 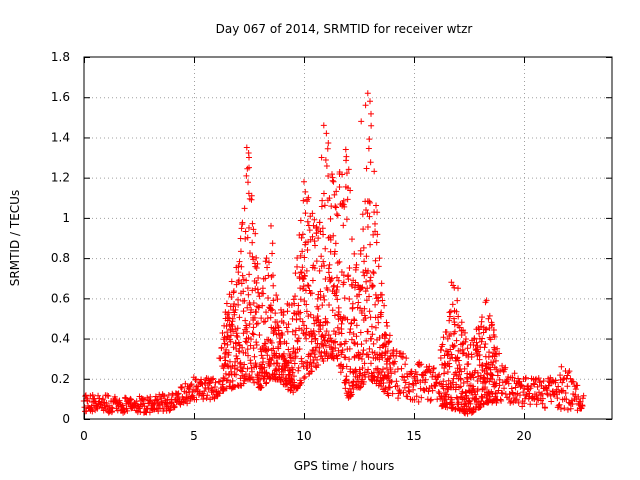 I want to click on x-tick-label: 20, so click(x=523, y=436).